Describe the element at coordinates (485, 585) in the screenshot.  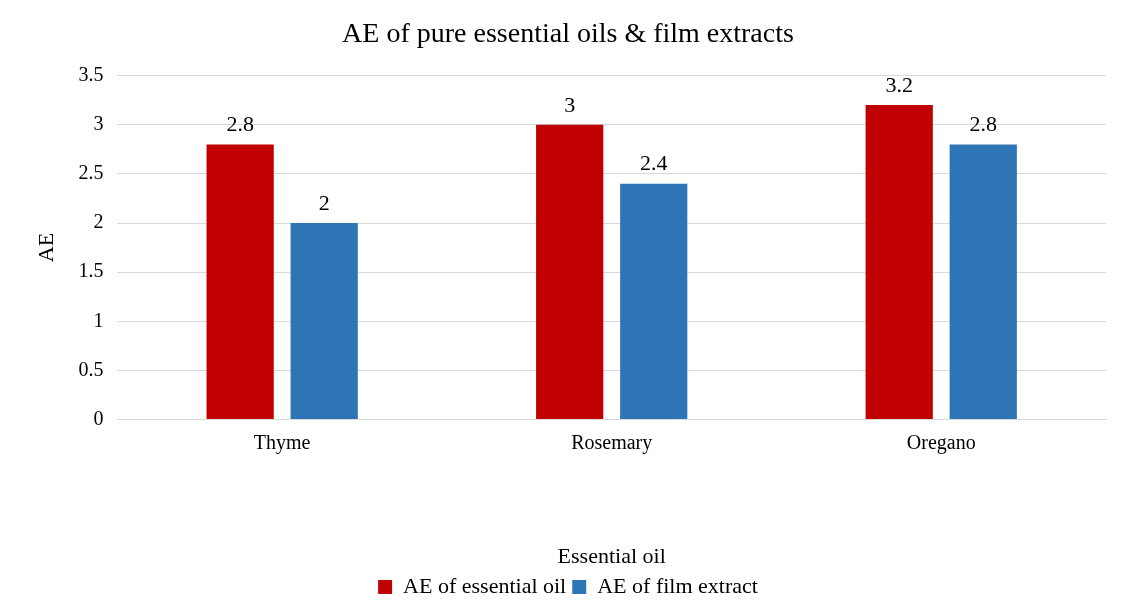
I see `legend-label: AE of essential oil` at that location.